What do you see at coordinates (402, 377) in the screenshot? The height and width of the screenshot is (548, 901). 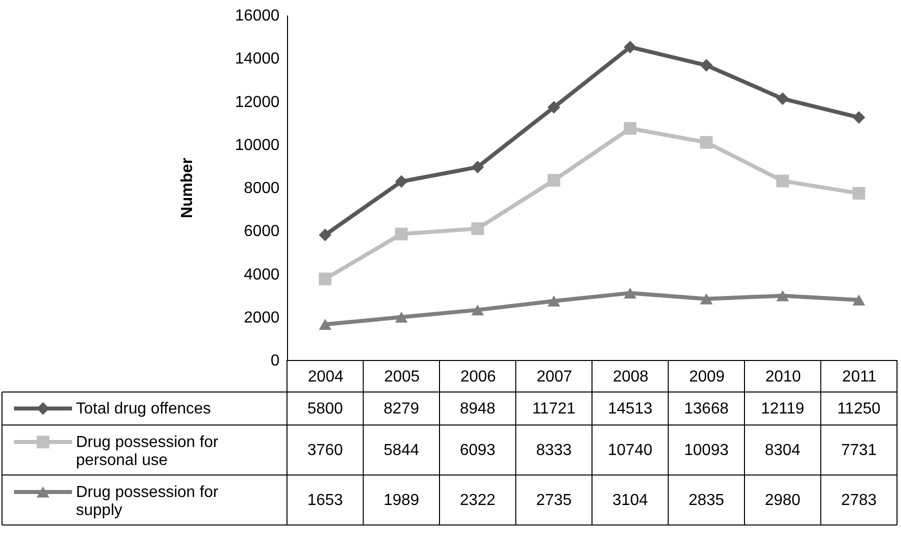 I see `x-tick-label: 2005` at bounding box center [402, 377].